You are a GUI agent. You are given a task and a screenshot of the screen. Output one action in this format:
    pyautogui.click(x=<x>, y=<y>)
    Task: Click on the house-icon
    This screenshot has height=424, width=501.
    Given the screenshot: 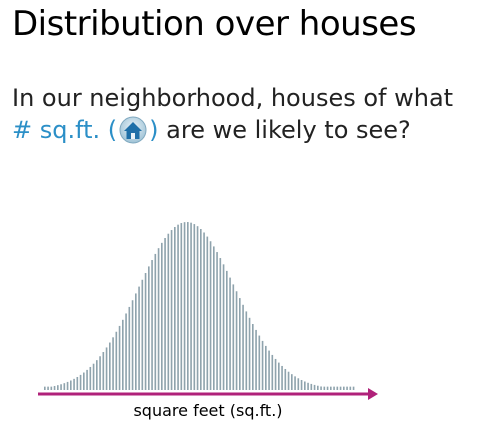 What is the action you would take?
    pyautogui.click(x=133, y=130)
    